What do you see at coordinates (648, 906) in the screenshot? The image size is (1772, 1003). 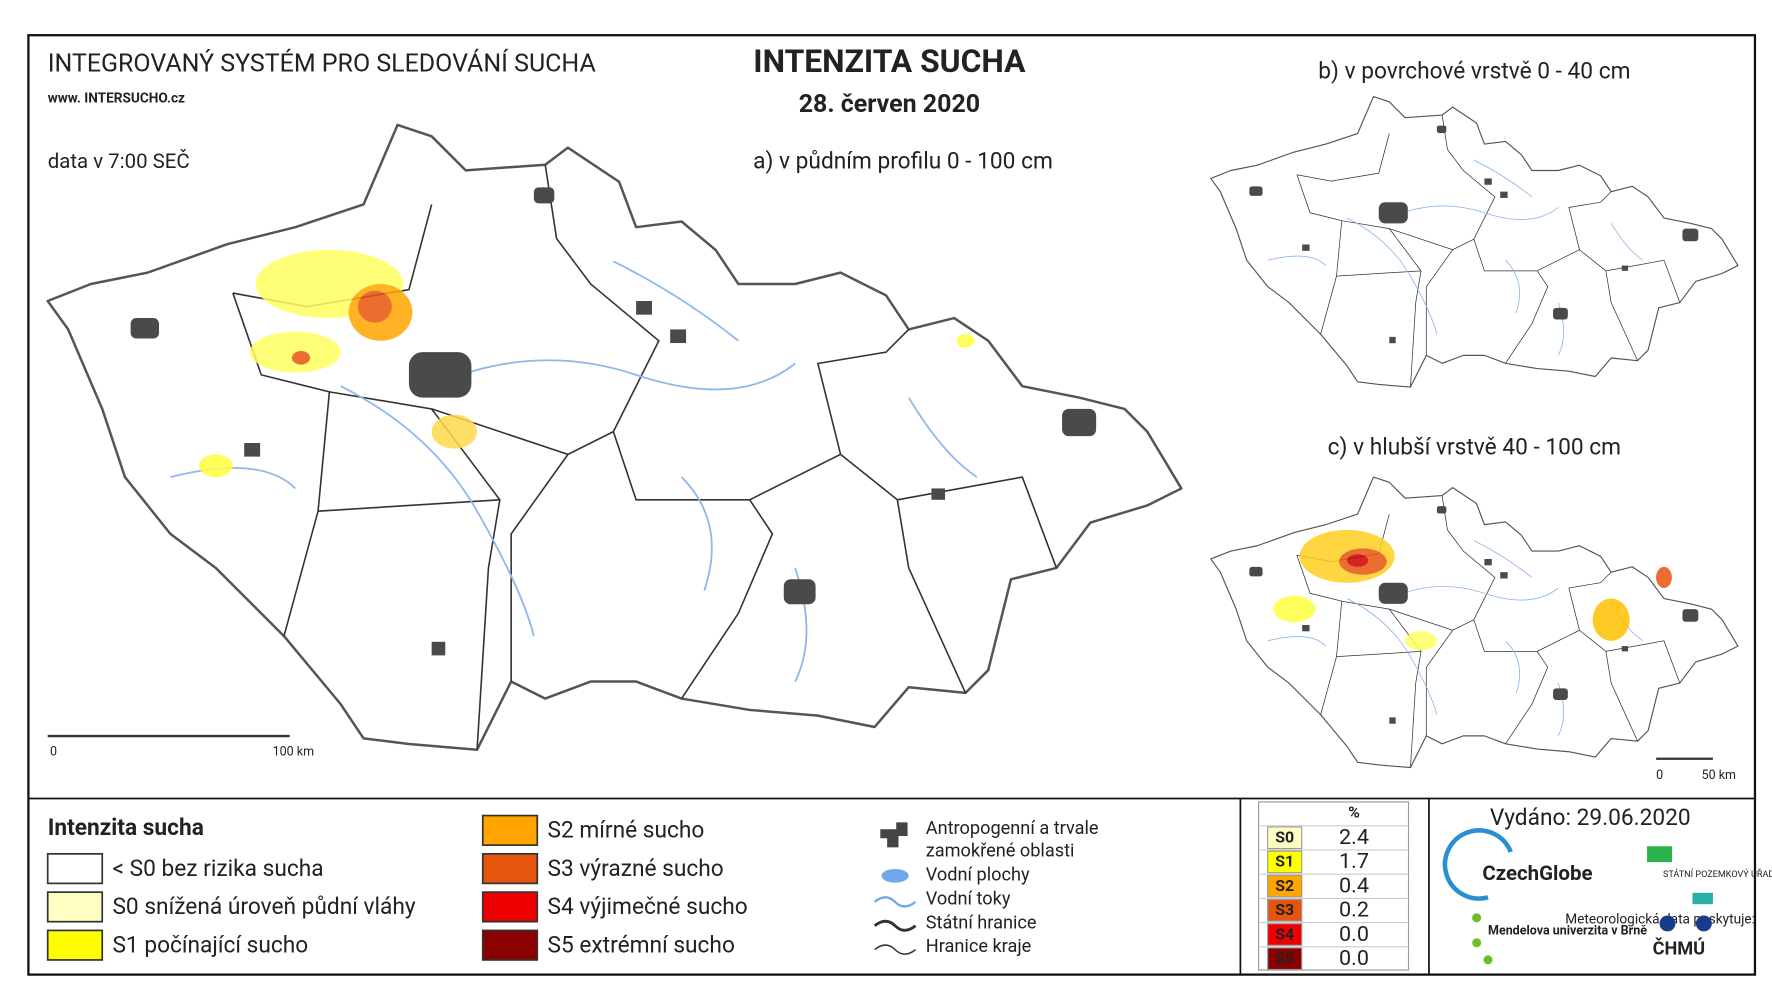 I see `legend-label: S4 výjimečné sucho` at bounding box center [648, 906].